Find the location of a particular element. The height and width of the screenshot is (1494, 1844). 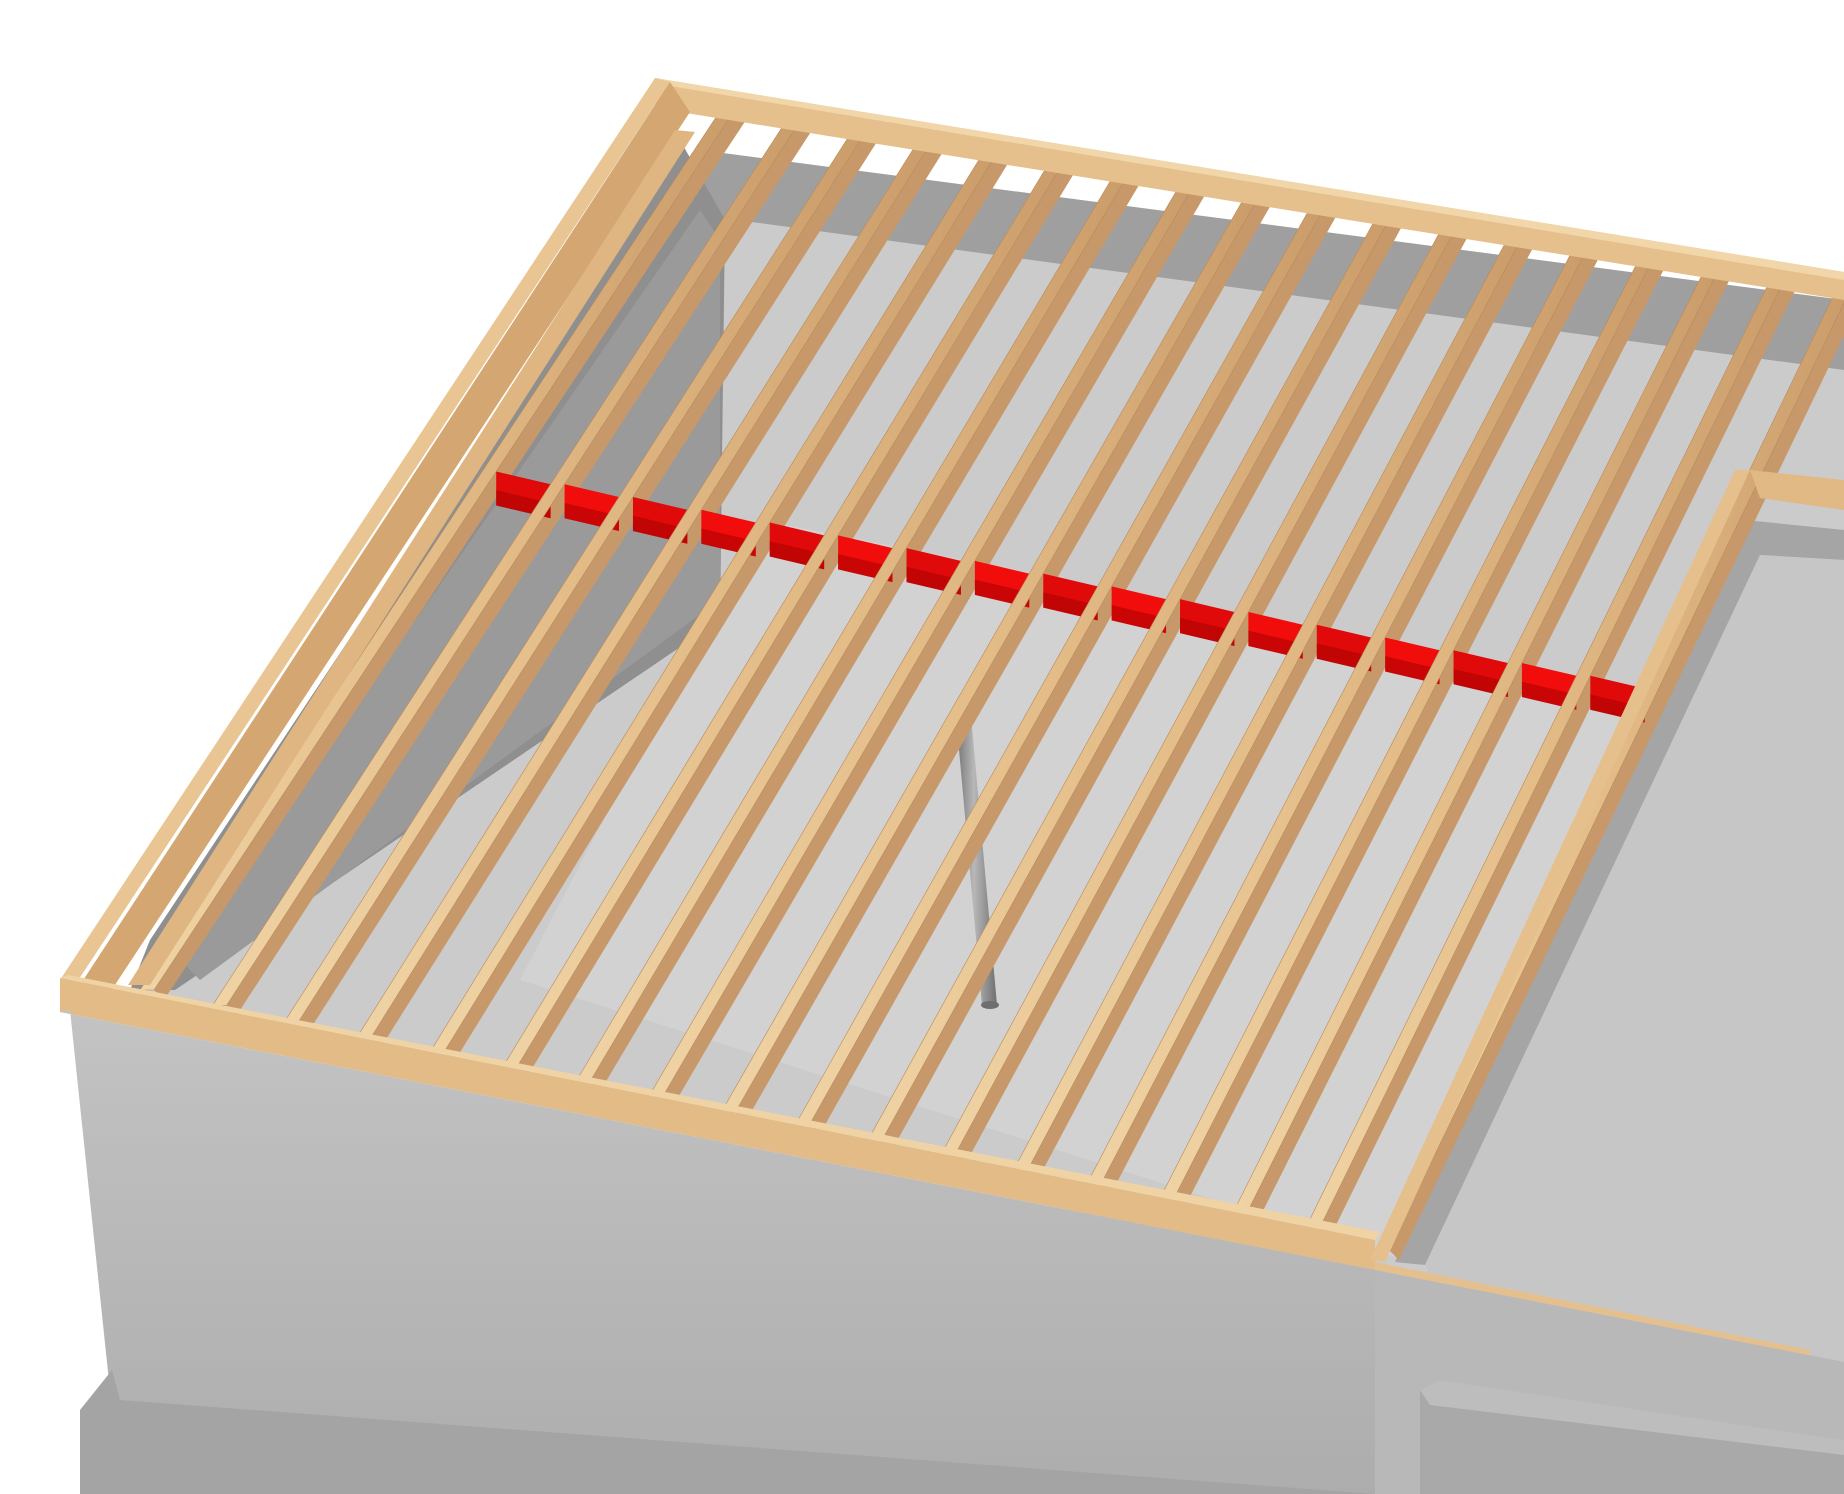

right-room-slab is located at coordinates (1634, 1024).